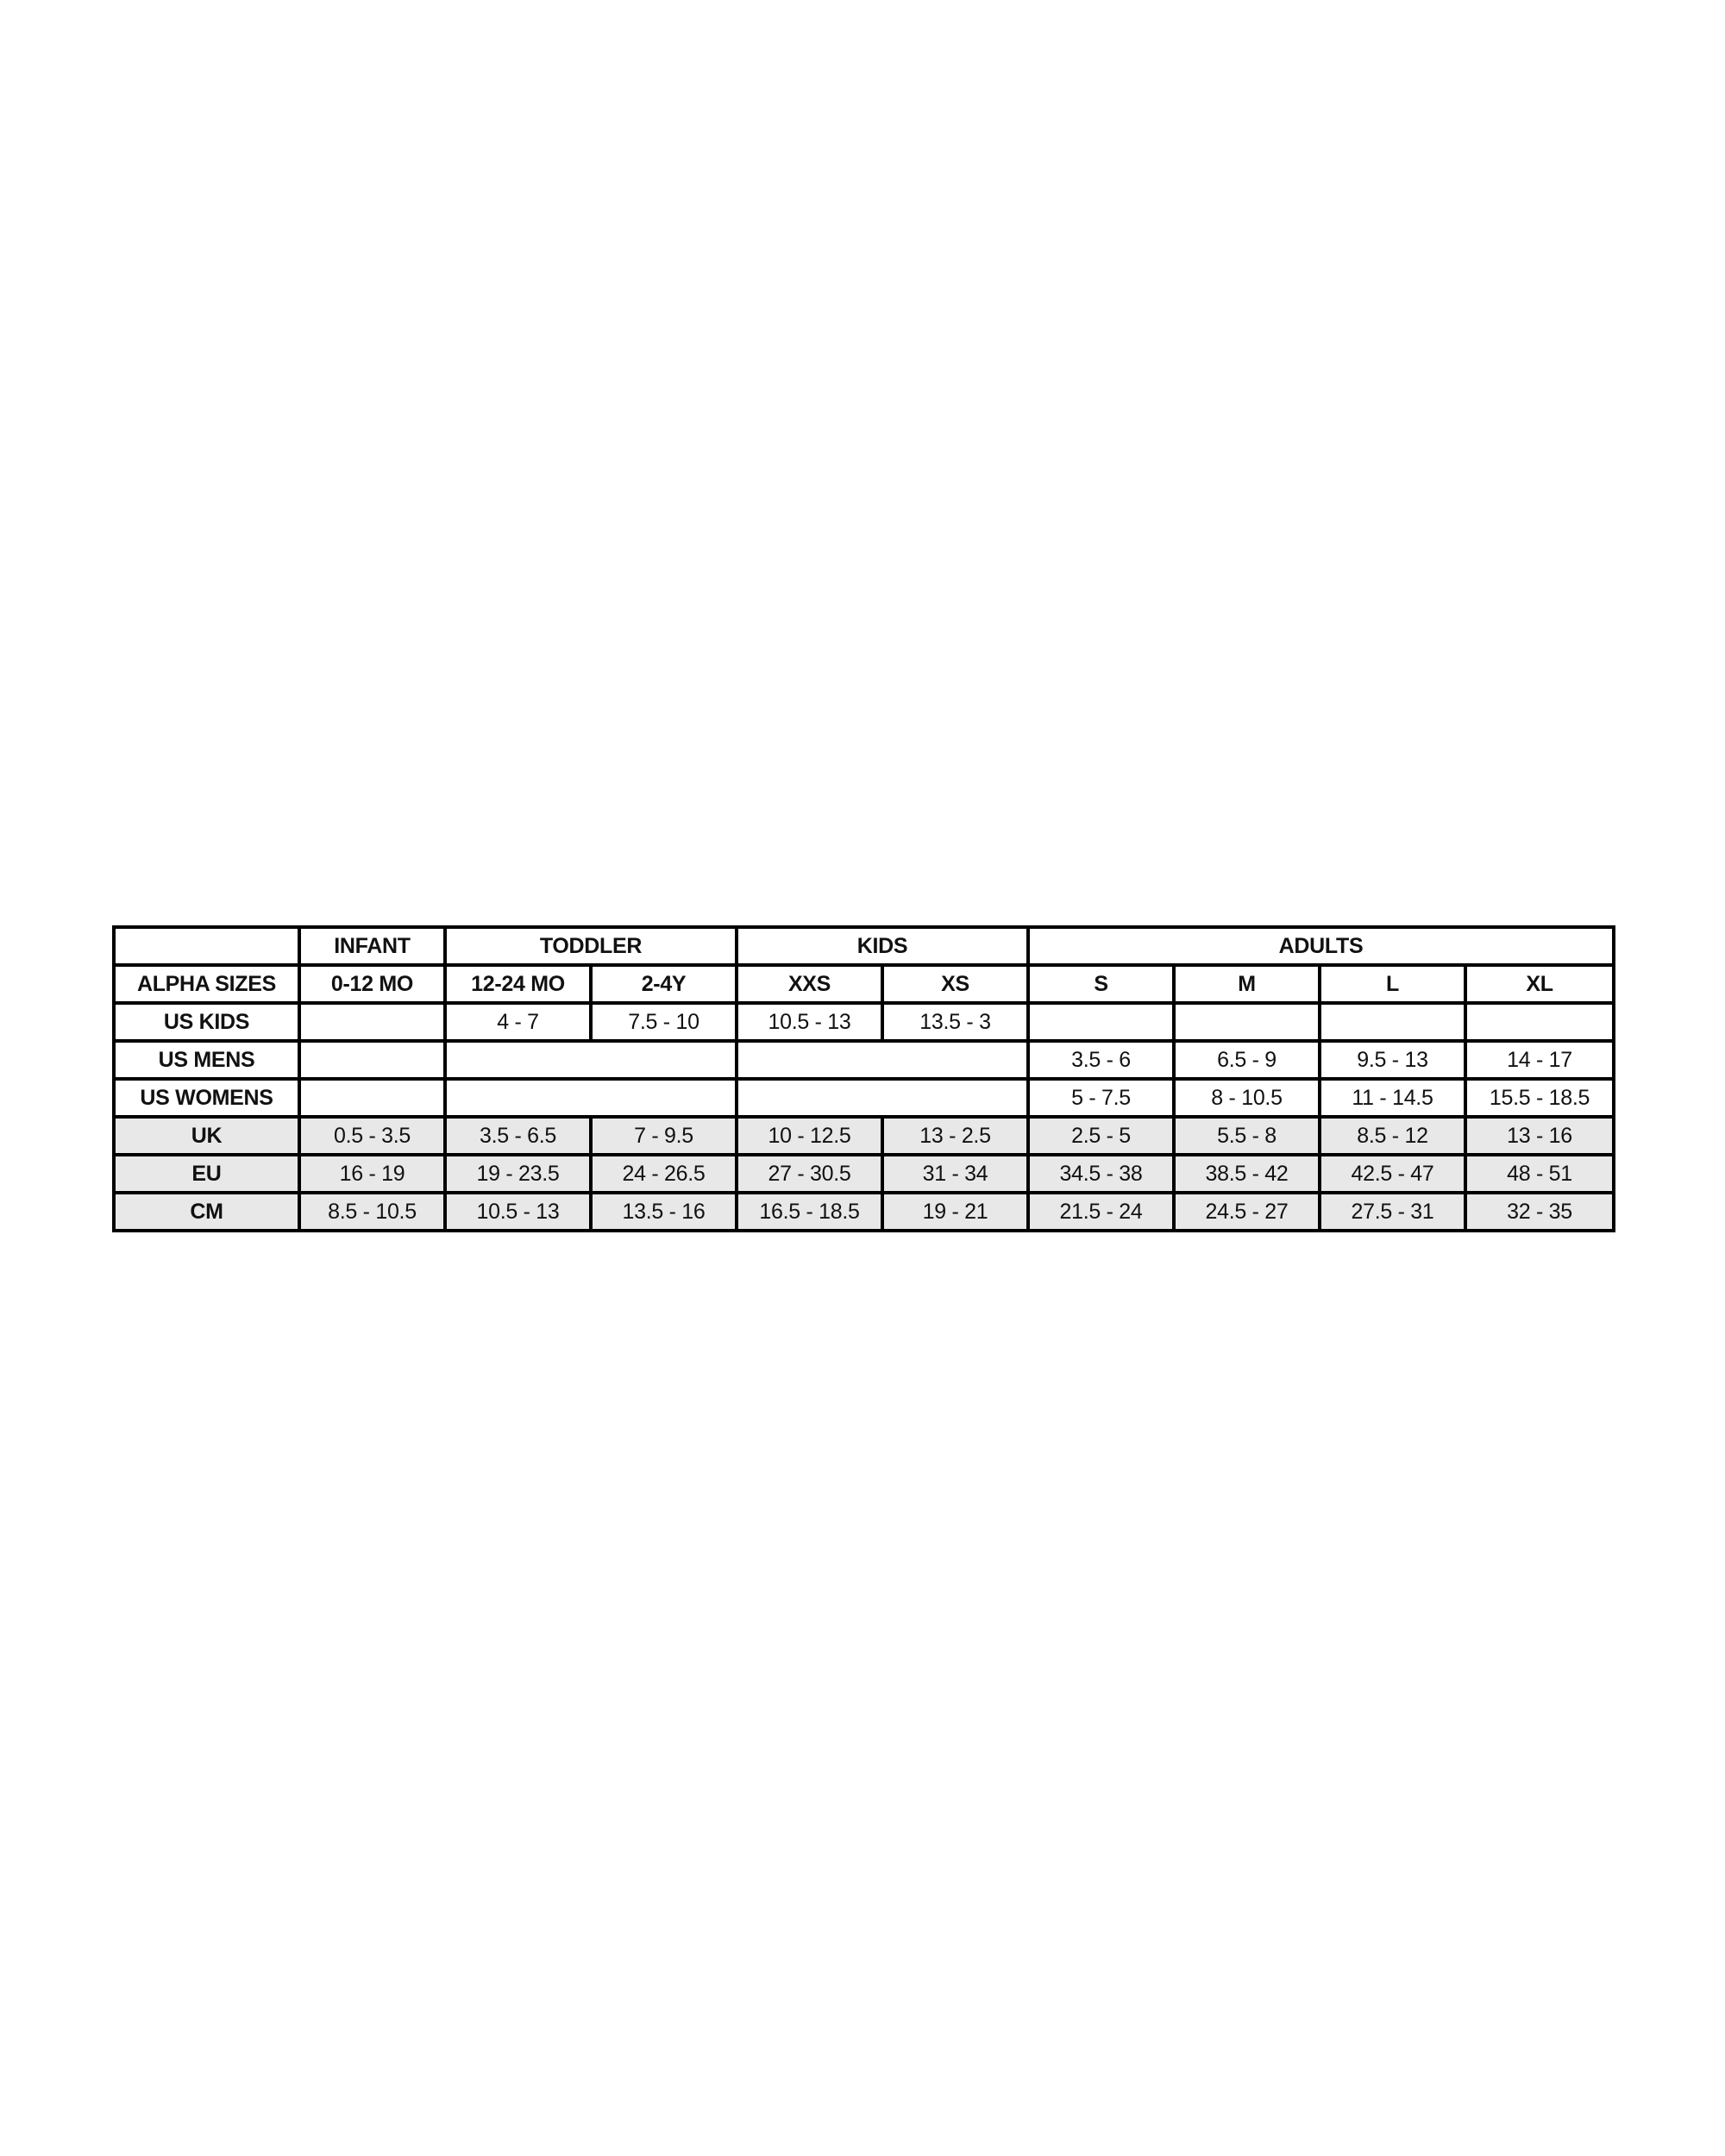 The width and height of the screenshot is (1725, 2156). What do you see at coordinates (207, 984) in the screenshot?
I see `row-label-alpha-sizes: ALPHA SIZES` at bounding box center [207, 984].